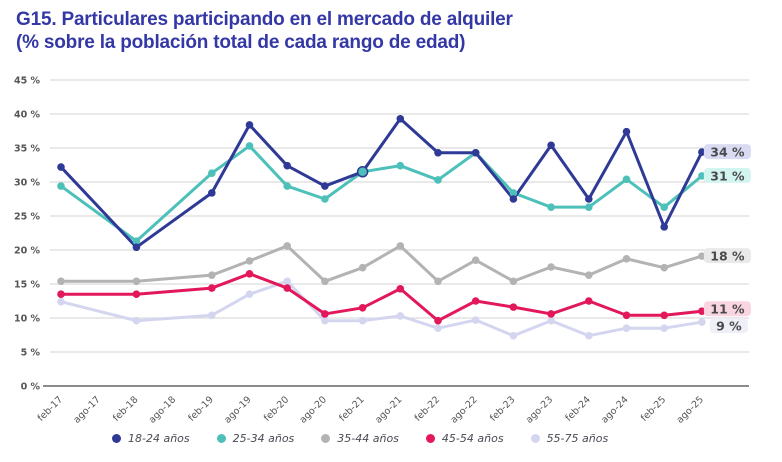 The height and width of the screenshot is (462, 782). Describe the element at coordinates (368, 438) in the screenshot. I see `legend-label: 35-44 años` at that location.